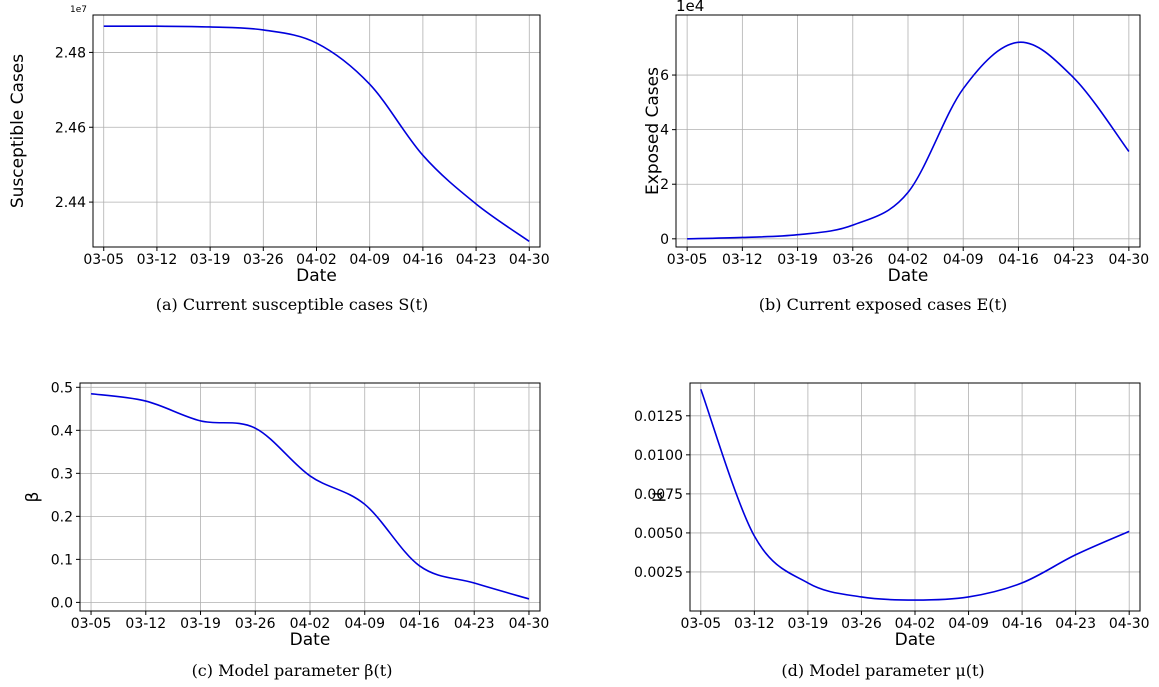 The width and height of the screenshot is (1159, 687). What do you see at coordinates (18, 131) in the screenshot?
I see `y-axis-label: Susceptible Cases` at bounding box center [18, 131].